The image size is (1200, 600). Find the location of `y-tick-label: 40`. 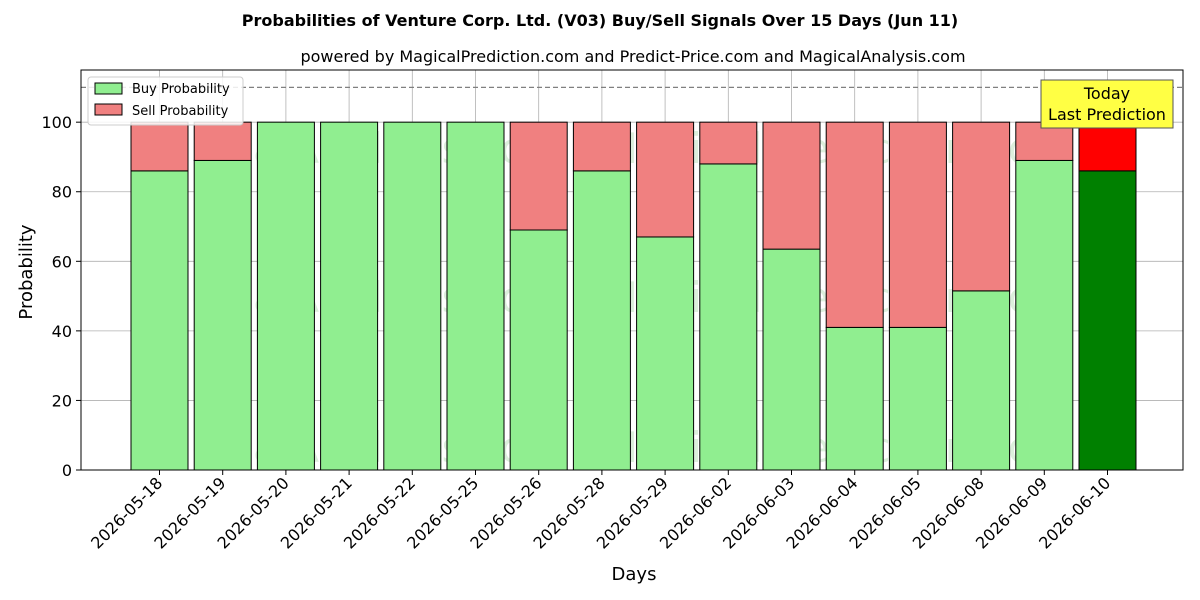

y-tick-label: 40 is located at coordinates (62, 331).